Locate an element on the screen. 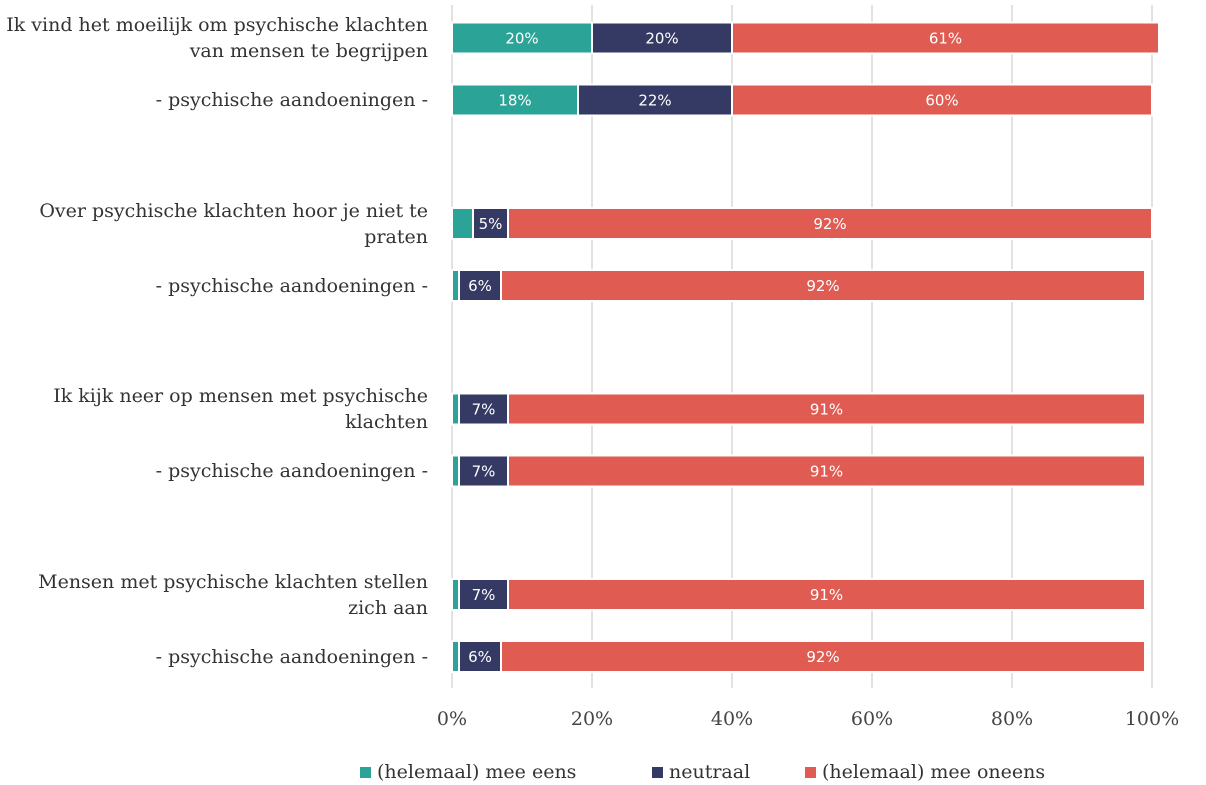 This screenshot has width=1206, height=785. value-label: 22% is located at coordinates (654, 101).